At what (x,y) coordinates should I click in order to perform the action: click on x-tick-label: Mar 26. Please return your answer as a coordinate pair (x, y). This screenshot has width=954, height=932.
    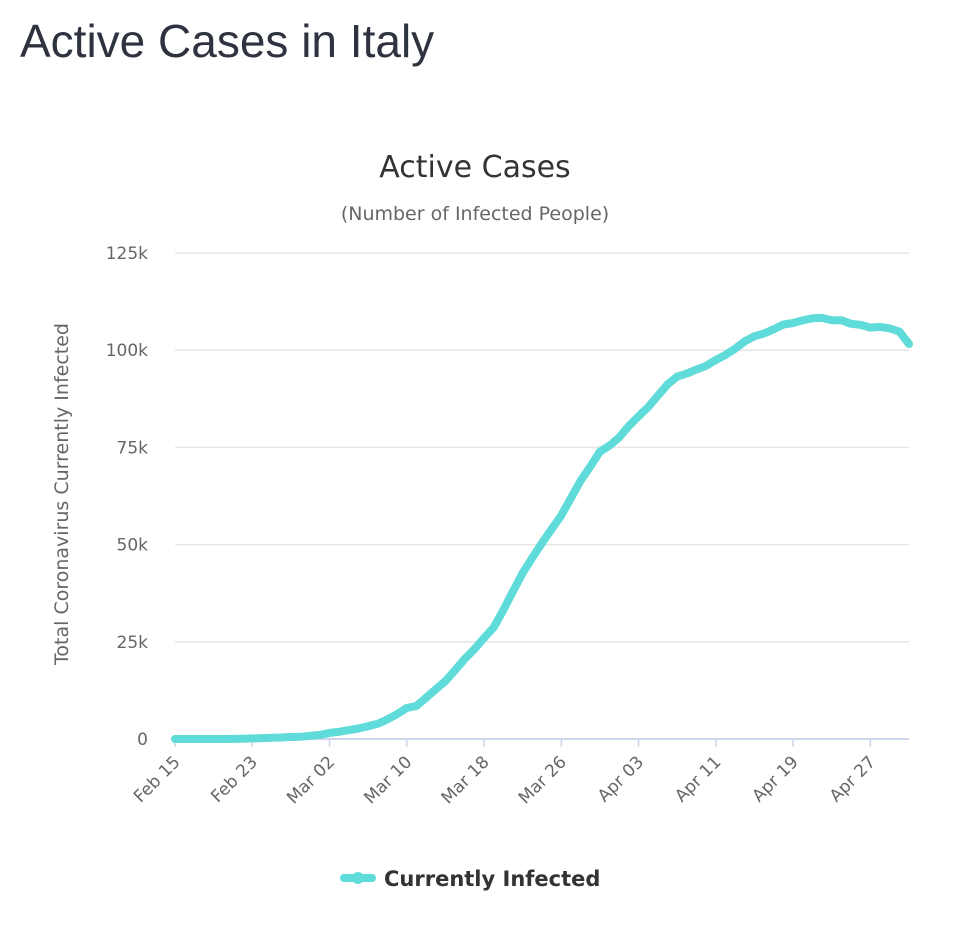
    Looking at the image, I should click on (543, 780).